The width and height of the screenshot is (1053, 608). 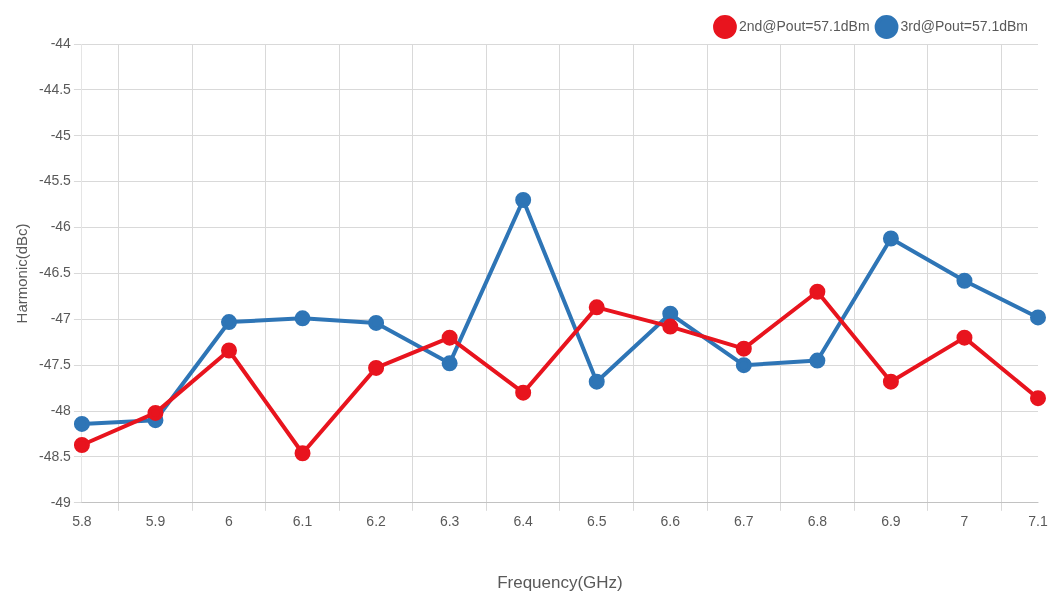 What do you see at coordinates (55, 364) in the screenshot?
I see `y-tick-label: -47.5` at bounding box center [55, 364].